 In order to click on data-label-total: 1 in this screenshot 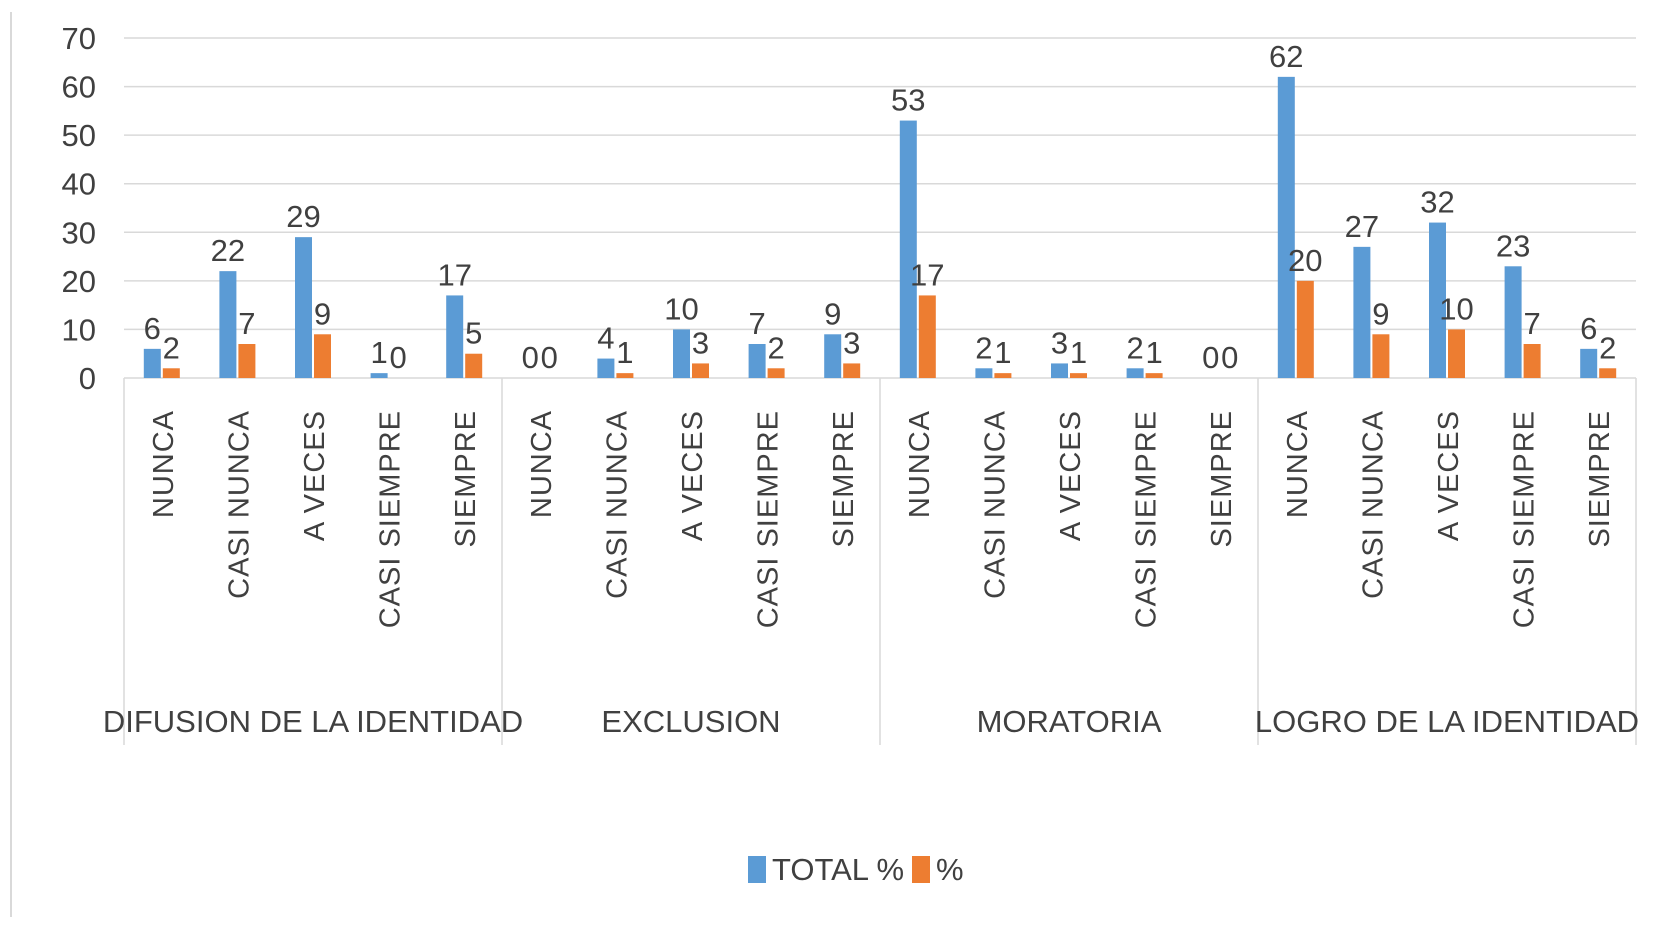, I will do `click(378, 352)`.